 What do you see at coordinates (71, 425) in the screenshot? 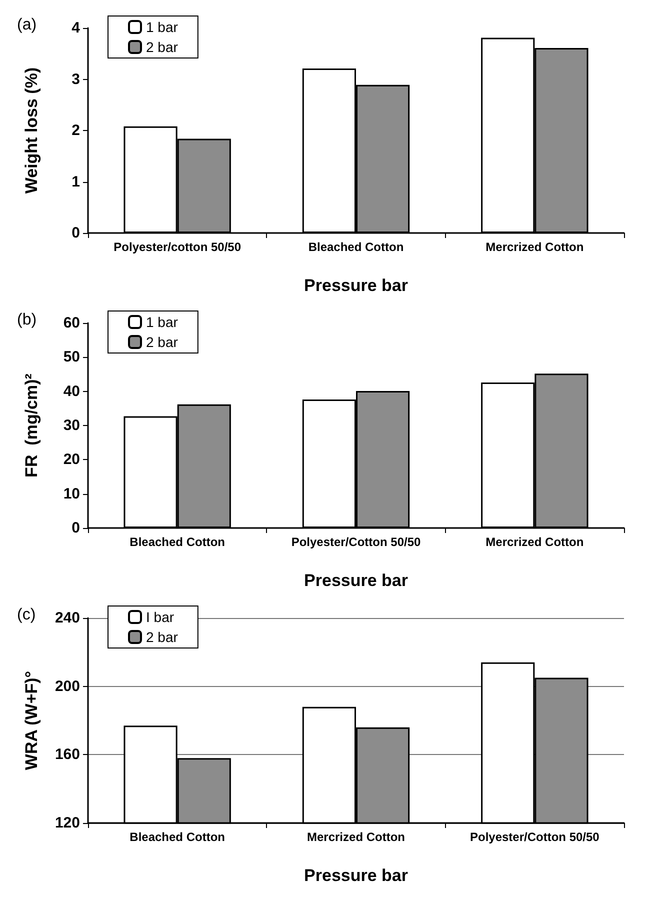
I see `y-tick-label: 30` at bounding box center [71, 425].